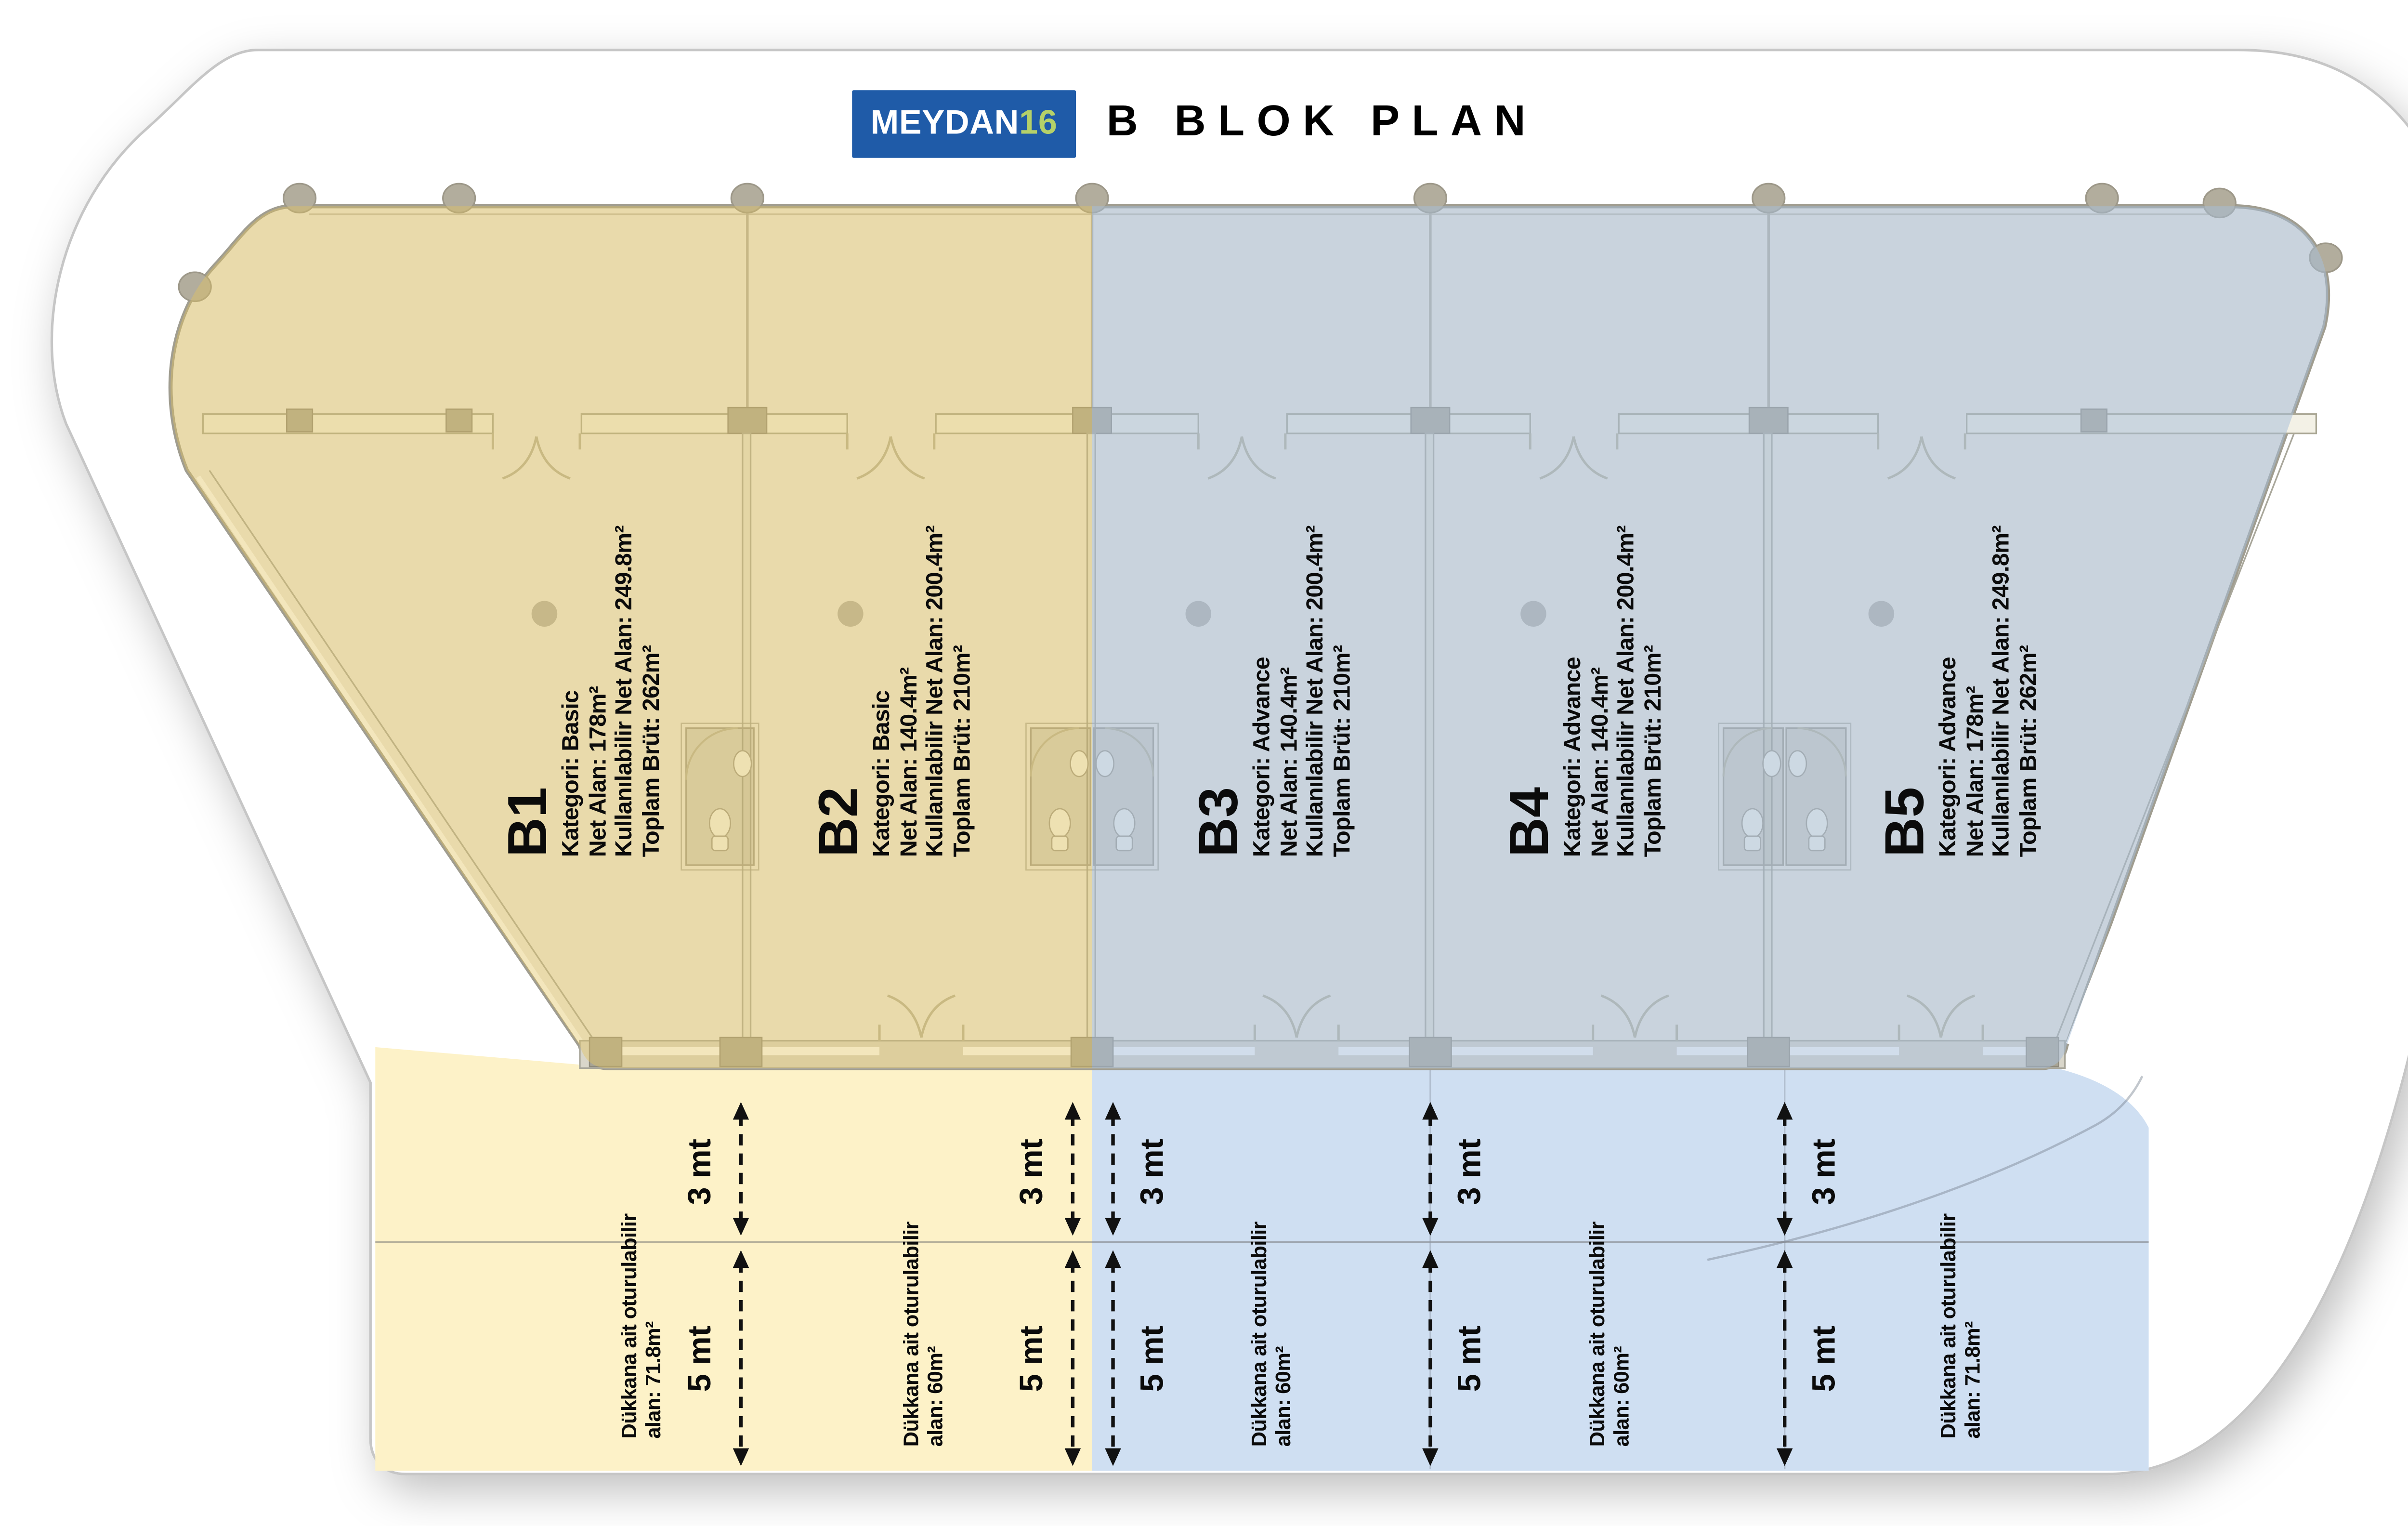  I want to click on meydan16-logo: MEYDAN16, so click(964, 124).